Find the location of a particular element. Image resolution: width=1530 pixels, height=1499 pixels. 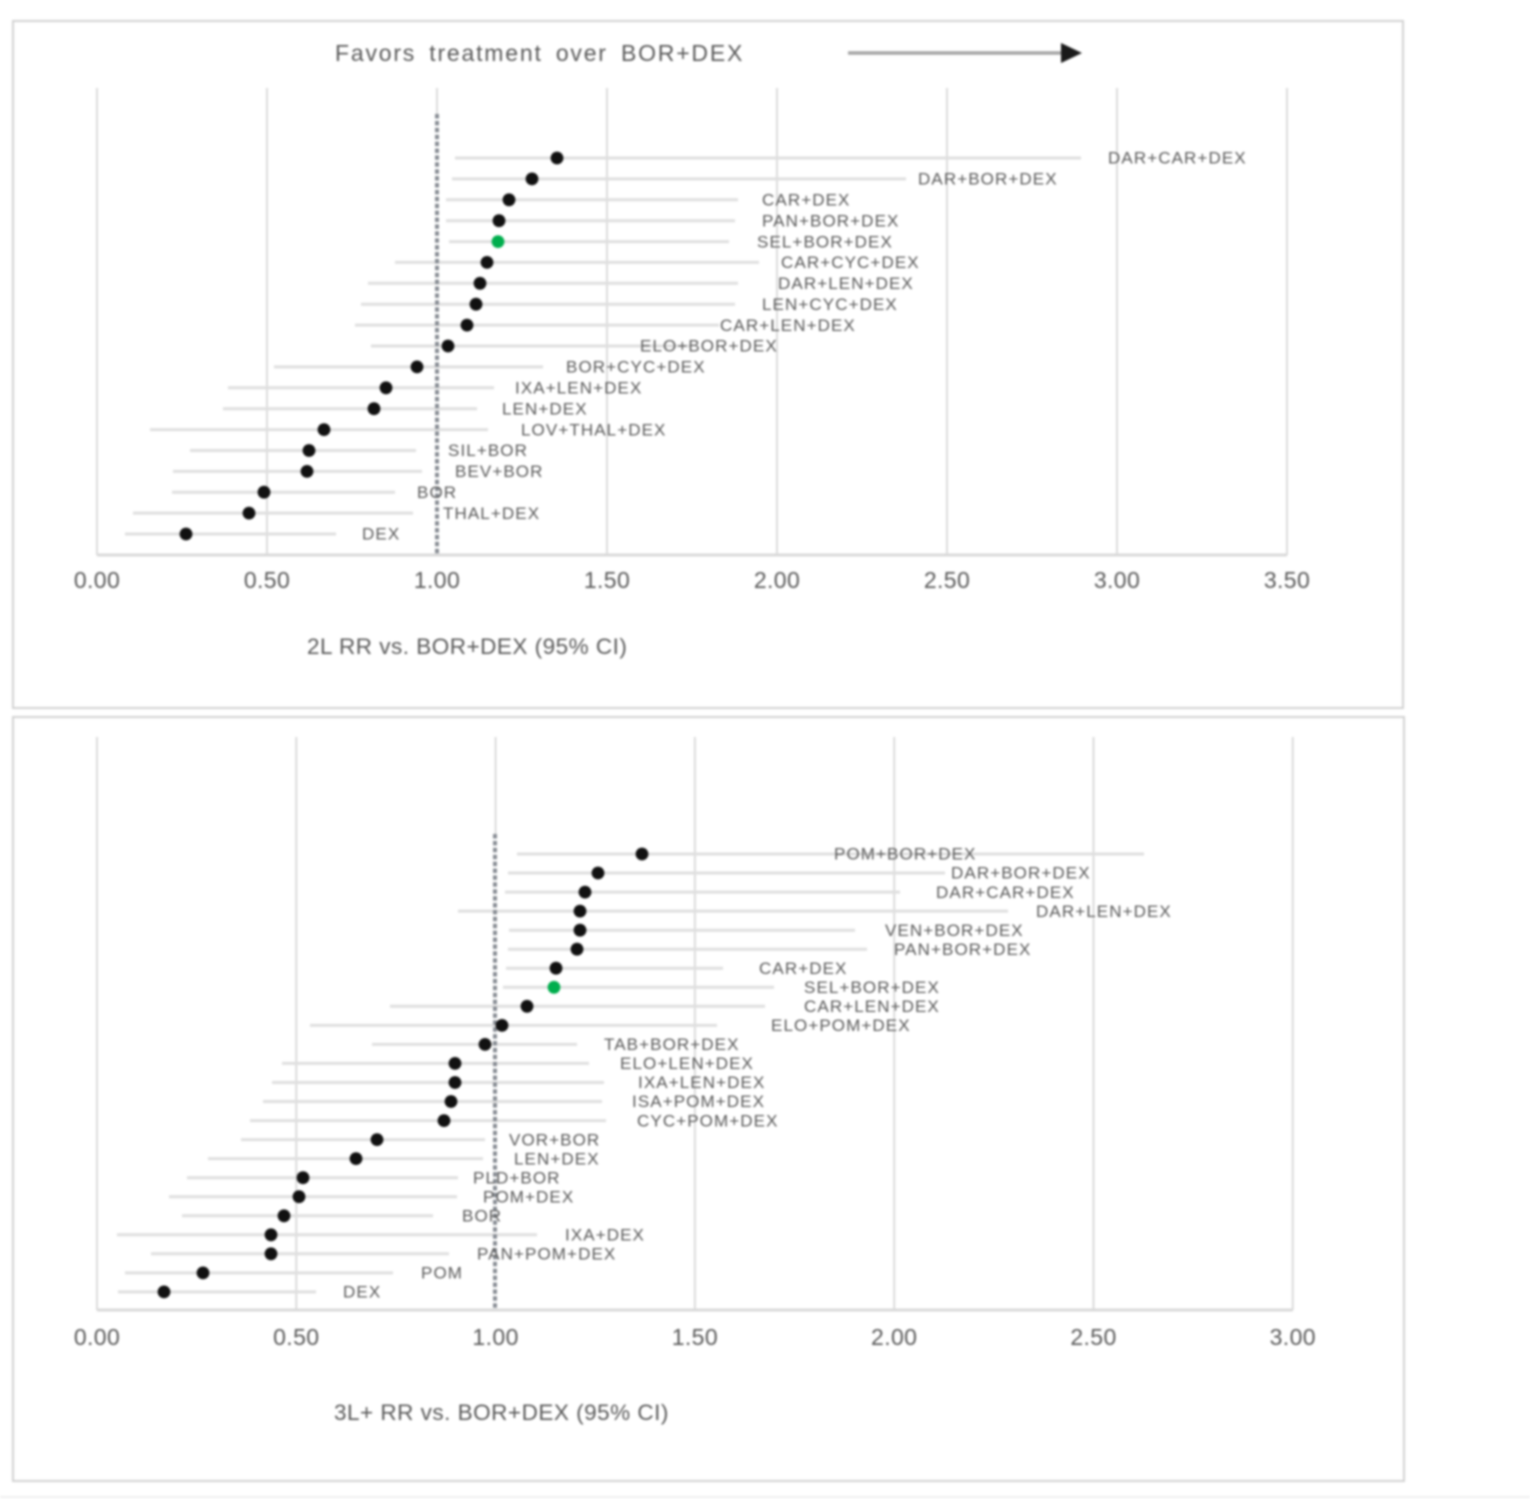

svg-text: POM+BOR+DEX is located at coordinates (905, 854).